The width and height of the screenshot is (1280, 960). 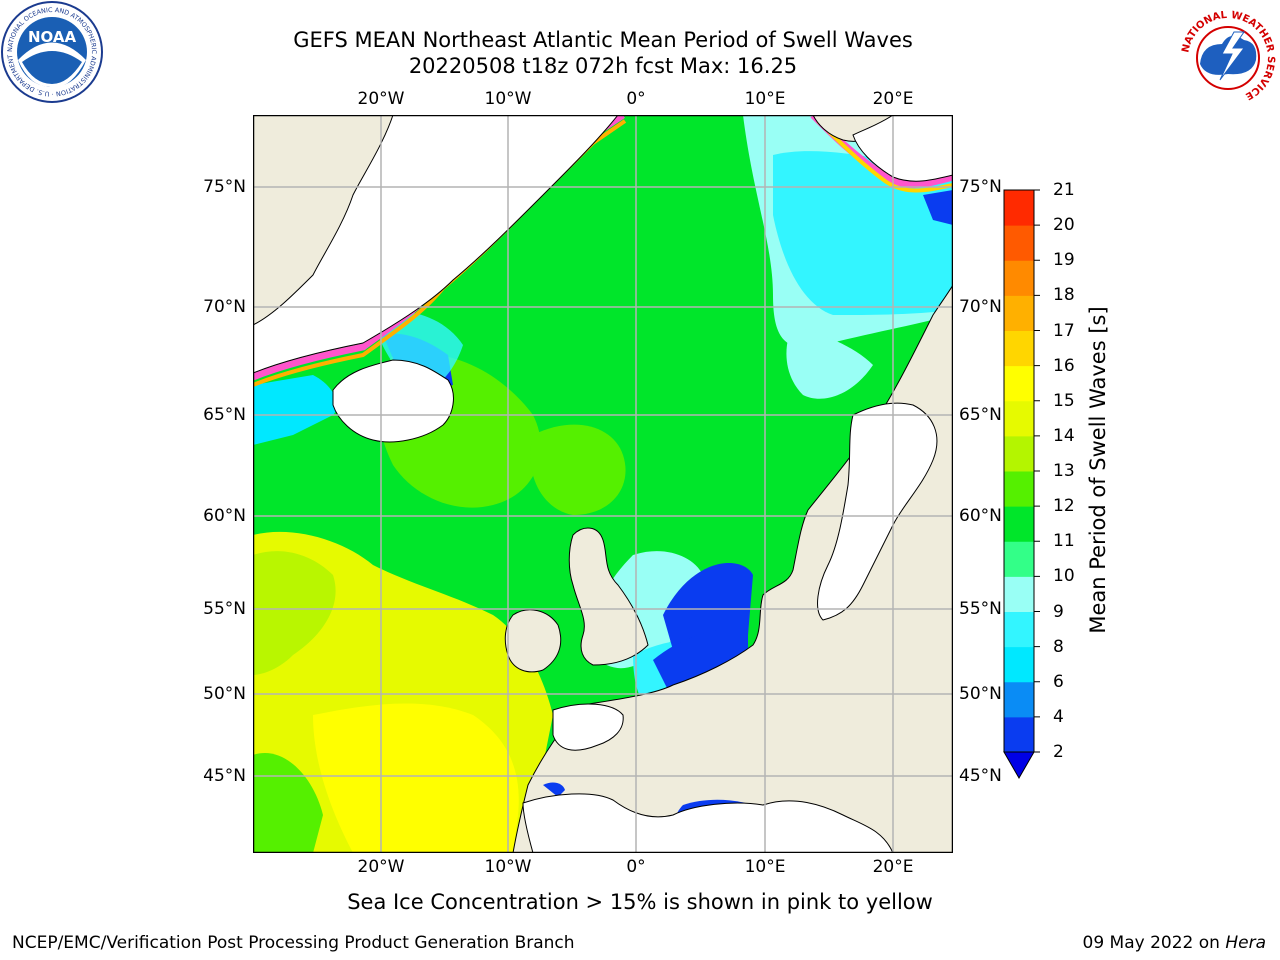 I want to click on colorbar-tick-label: 2, so click(x=1058, y=752).